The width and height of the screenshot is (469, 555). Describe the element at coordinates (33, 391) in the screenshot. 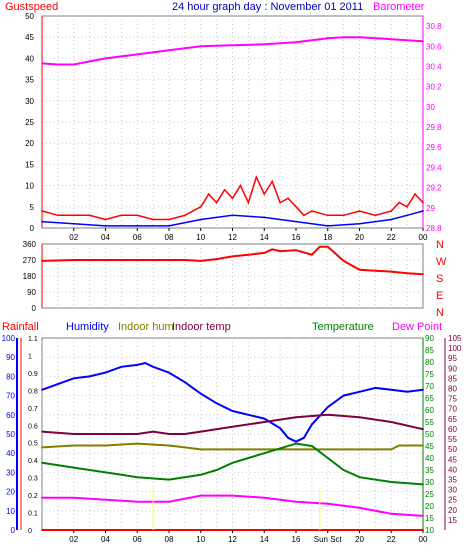

I see `rainfall-tick-label: 0.8` at that location.